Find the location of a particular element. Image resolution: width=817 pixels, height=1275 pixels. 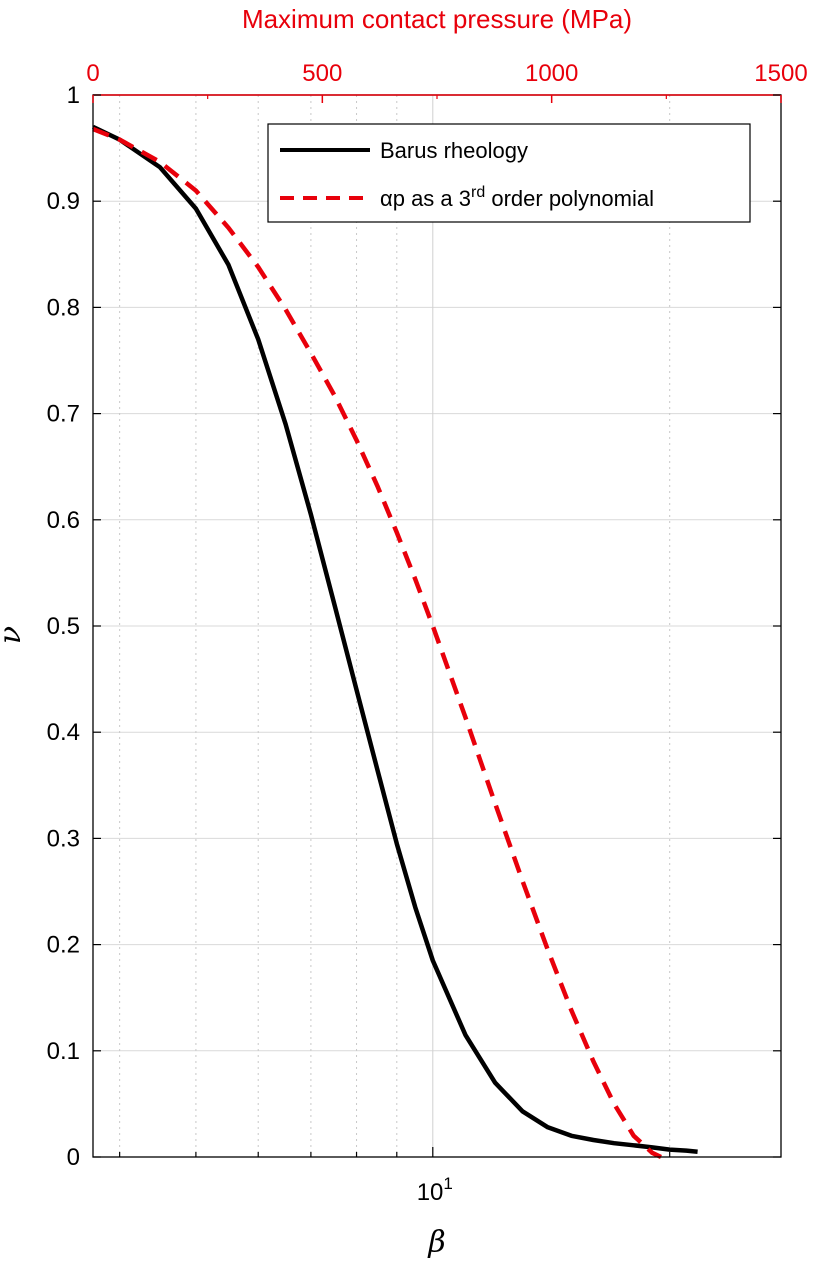

y-tick-label: 0 is located at coordinates (73, 1157).